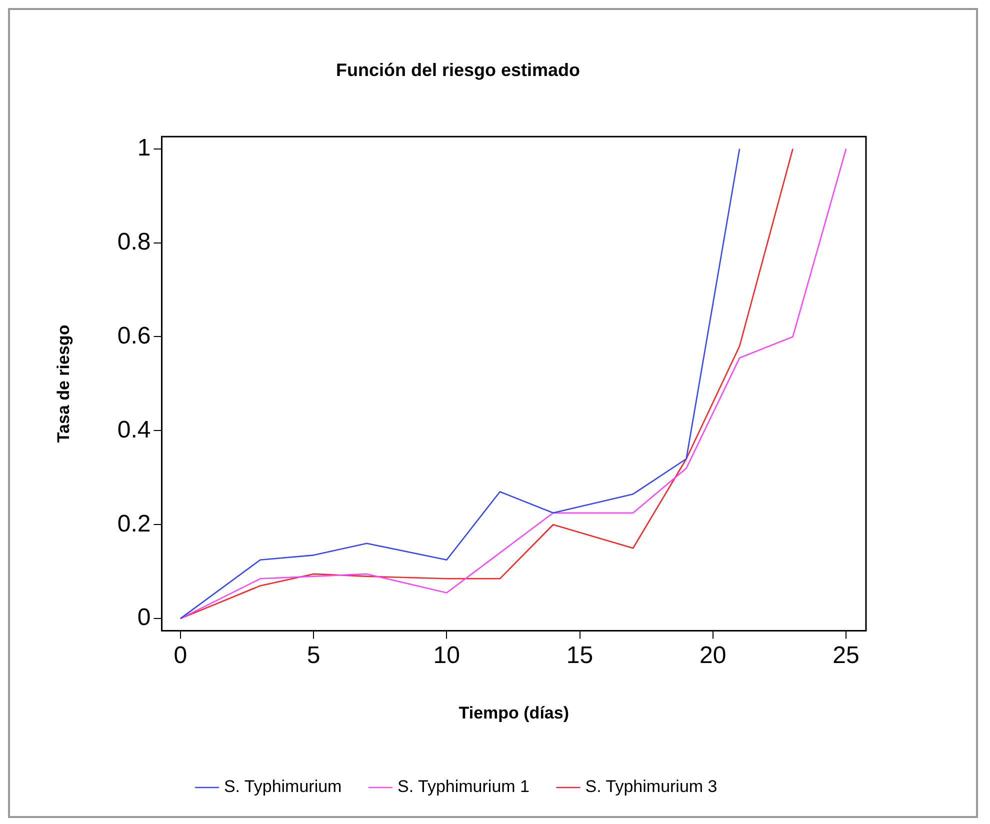 The height and width of the screenshot is (824, 990). I want to click on y-tick-label: 0.4, so click(134, 430).